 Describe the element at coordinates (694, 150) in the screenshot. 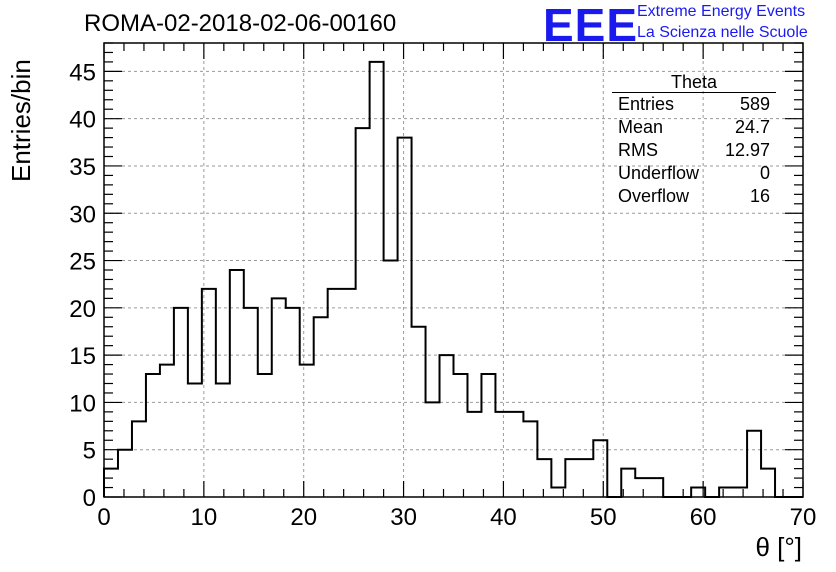

I see `stats-row-rms: RMS 12.97` at that location.